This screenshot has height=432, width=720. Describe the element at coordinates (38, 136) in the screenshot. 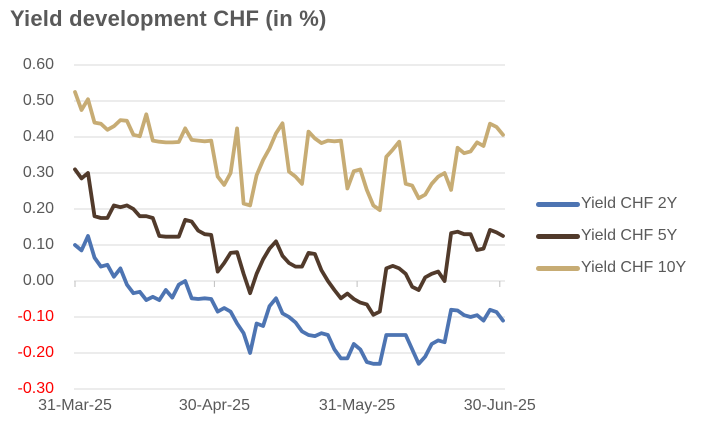

I see `y-axis-label: 0.40` at that location.